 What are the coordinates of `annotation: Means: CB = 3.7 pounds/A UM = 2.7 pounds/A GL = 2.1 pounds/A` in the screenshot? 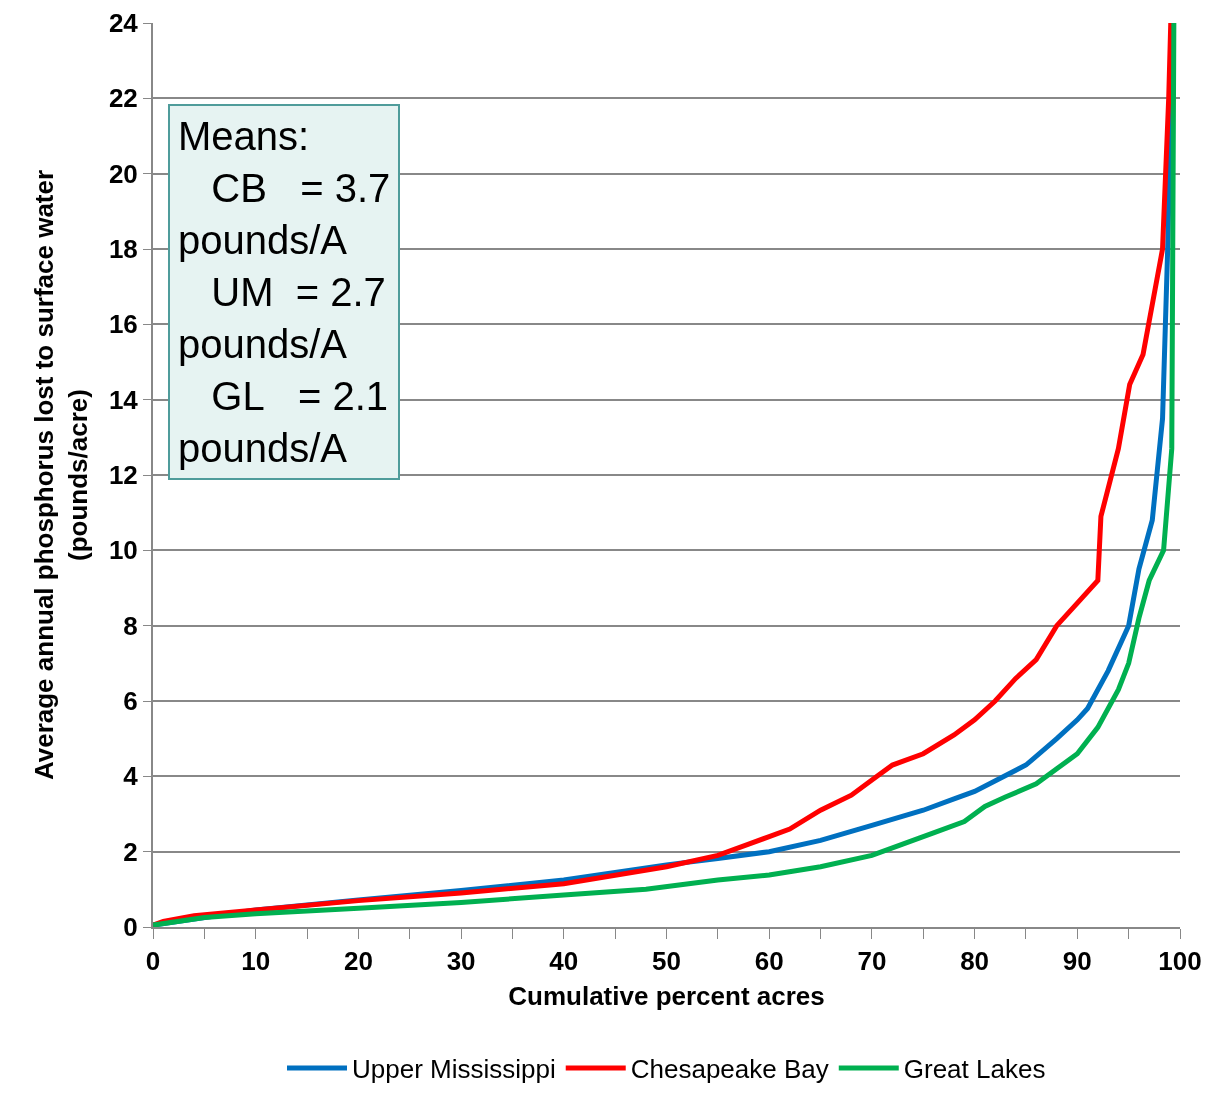 It's located at (284, 292).